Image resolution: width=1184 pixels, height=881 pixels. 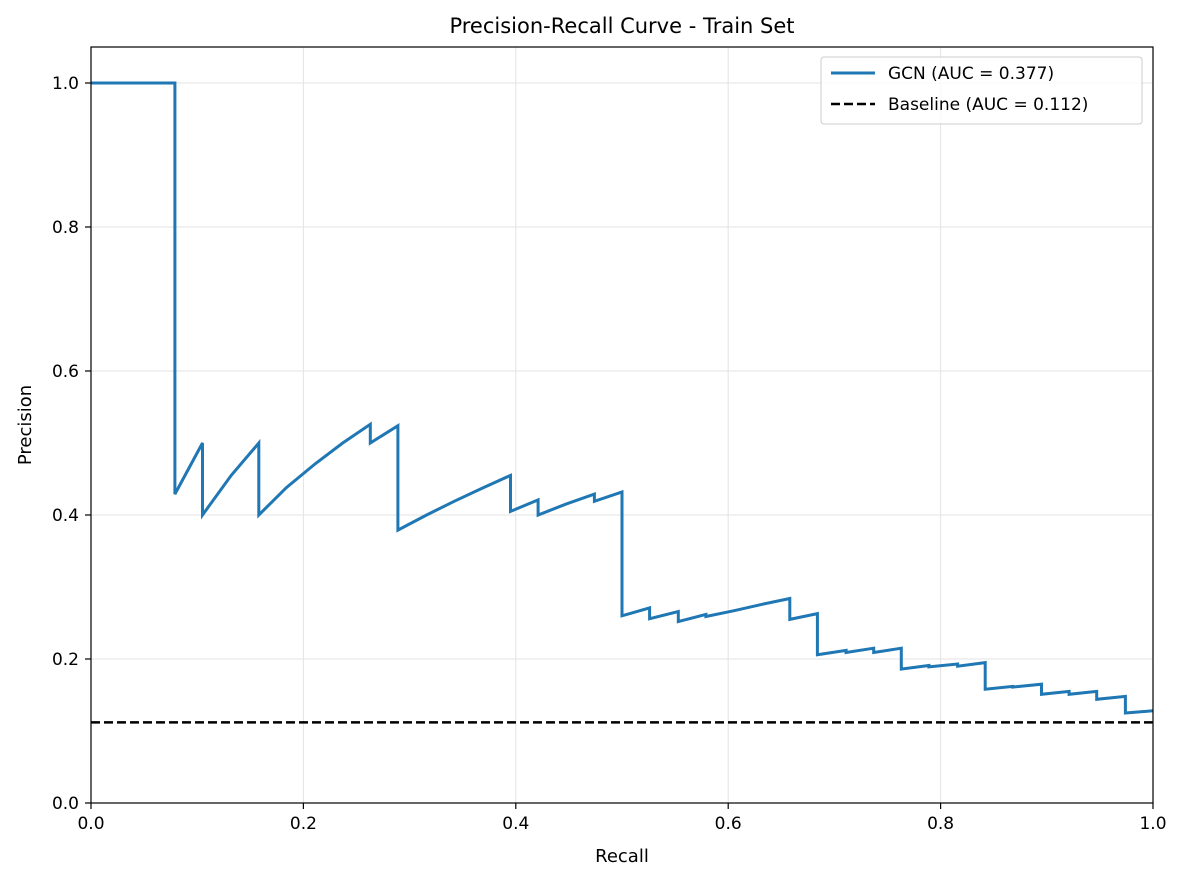 I want to click on x-tick-label: 0.4, so click(x=515, y=824).